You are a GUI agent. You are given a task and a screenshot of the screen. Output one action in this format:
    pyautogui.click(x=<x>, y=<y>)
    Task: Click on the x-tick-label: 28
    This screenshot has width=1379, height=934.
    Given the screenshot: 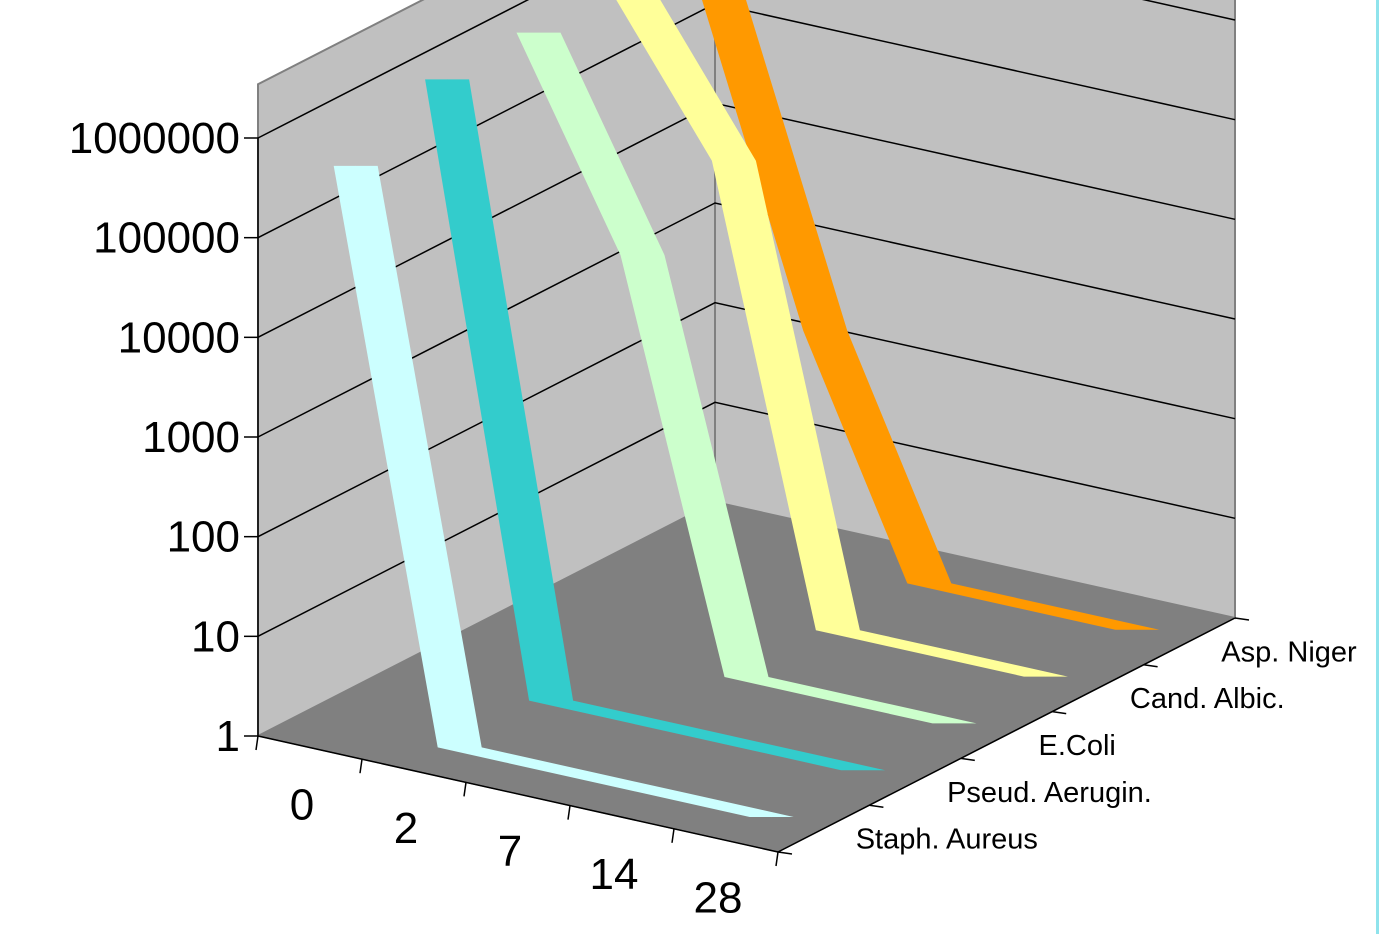 What is the action you would take?
    pyautogui.click(x=718, y=897)
    